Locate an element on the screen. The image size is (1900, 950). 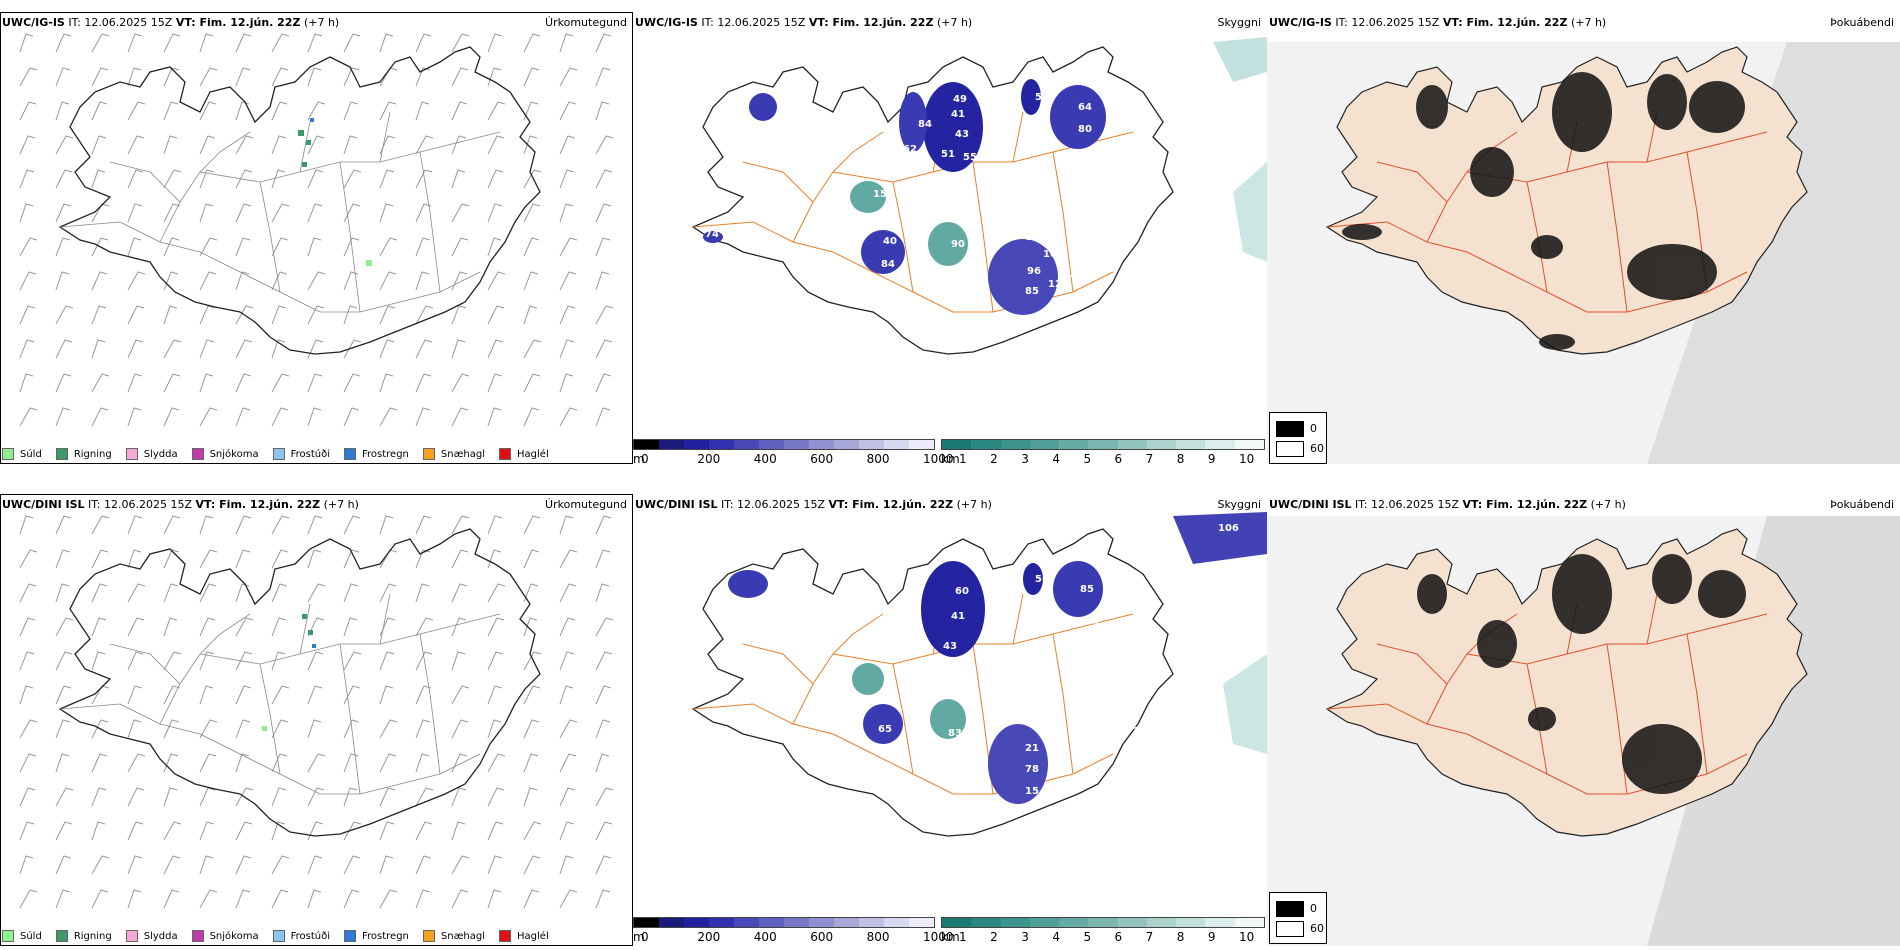
visibility-label: 117 is located at coordinates (963, 683).